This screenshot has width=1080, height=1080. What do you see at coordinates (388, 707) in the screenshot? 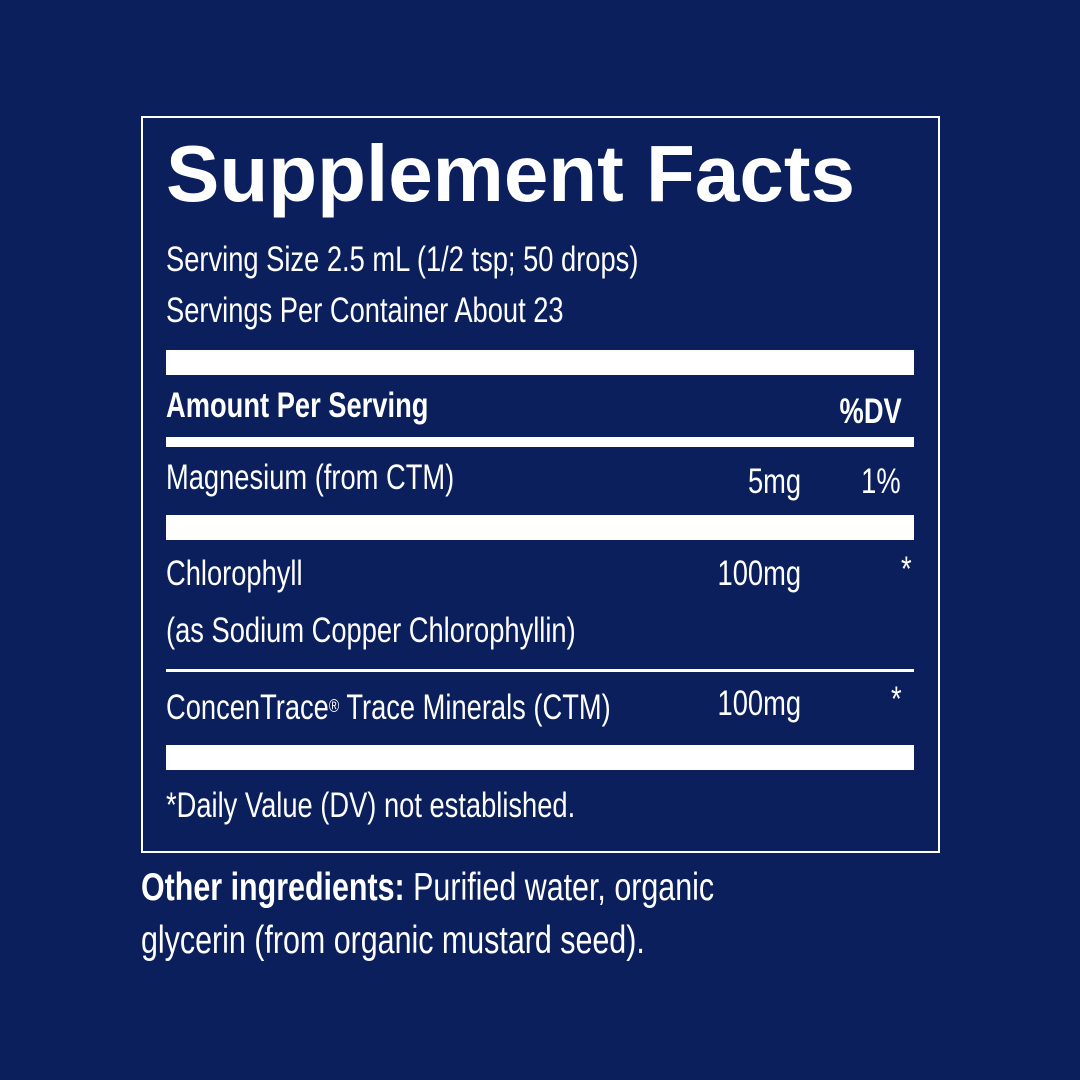
I see `row-name: ConcenTrace® Trace Minerals (CTM)` at bounding box center [388, 707].